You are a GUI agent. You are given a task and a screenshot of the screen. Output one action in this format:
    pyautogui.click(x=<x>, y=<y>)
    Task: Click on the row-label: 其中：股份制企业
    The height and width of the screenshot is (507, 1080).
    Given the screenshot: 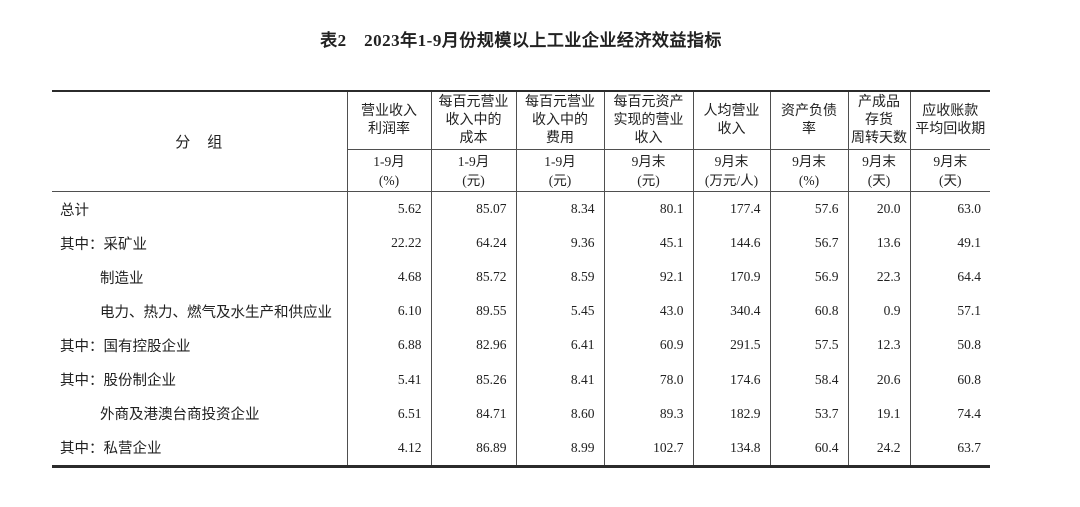 What is the action you would take?
    pyautogui.click(x=118, y=381)
    